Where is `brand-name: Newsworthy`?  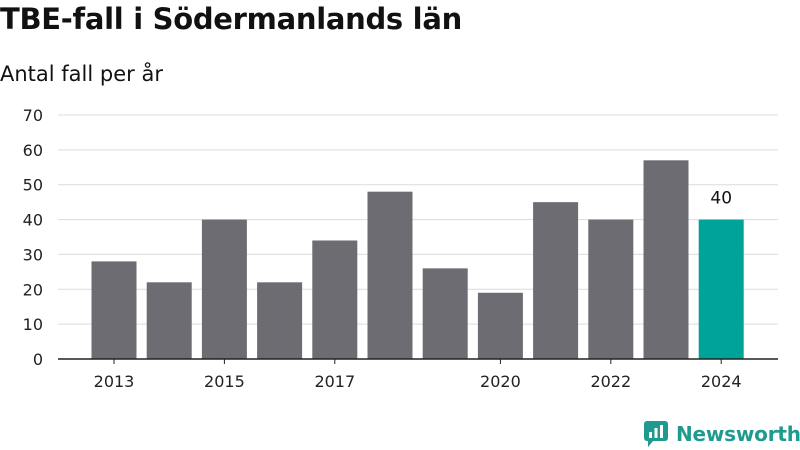 brand-name: Newsworthy is located at coordinates (738, 434).